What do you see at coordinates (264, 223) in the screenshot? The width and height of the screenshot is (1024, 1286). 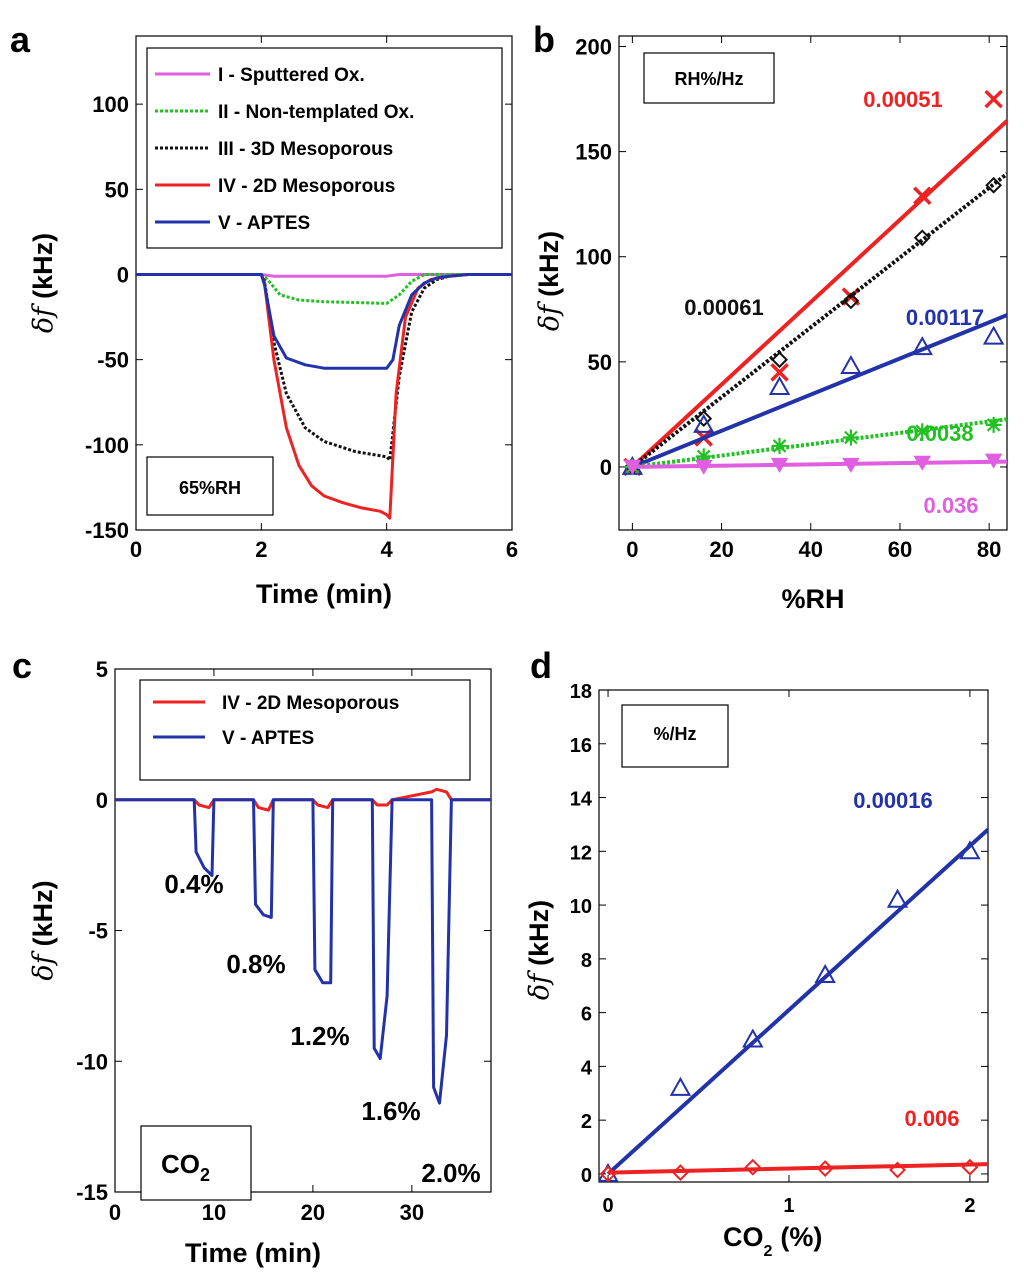 I see `legend-label: V - APTES` at bounding box center [264, 223].